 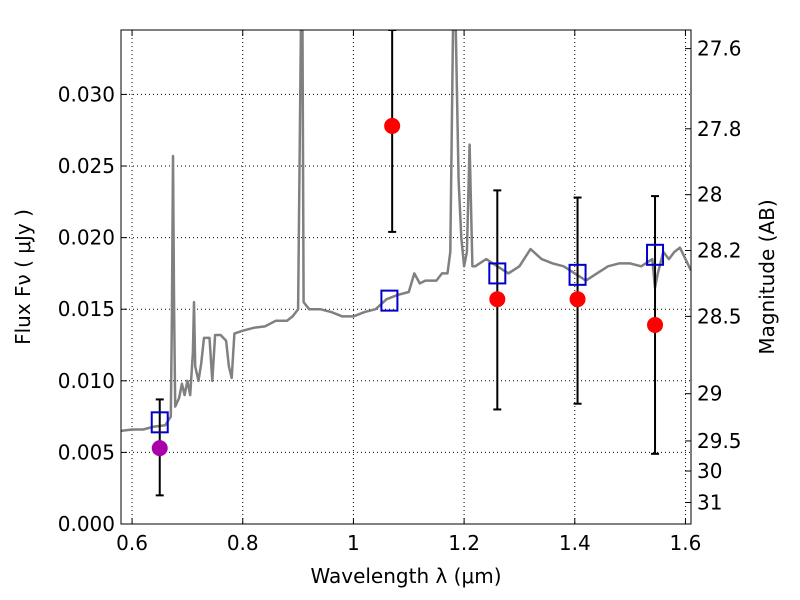 I want to click on x-tick-label: 1.6, so click(x=686, y=543).